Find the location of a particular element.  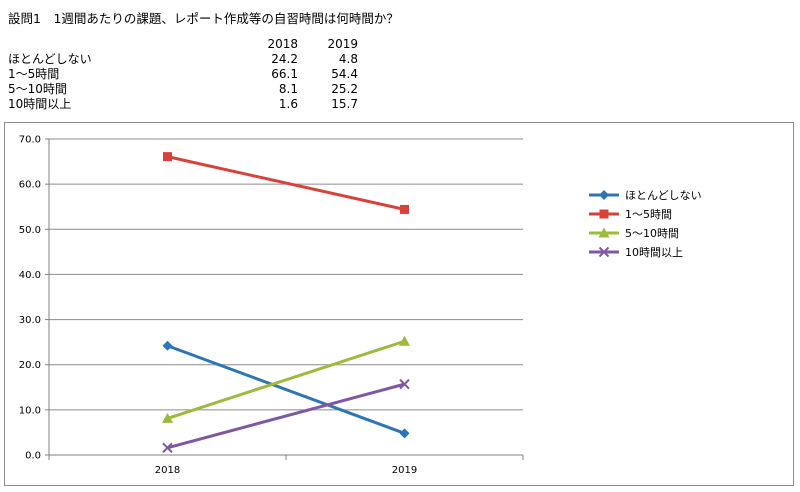

x-tick-label: 2019 is located at coordinates (404, 470).